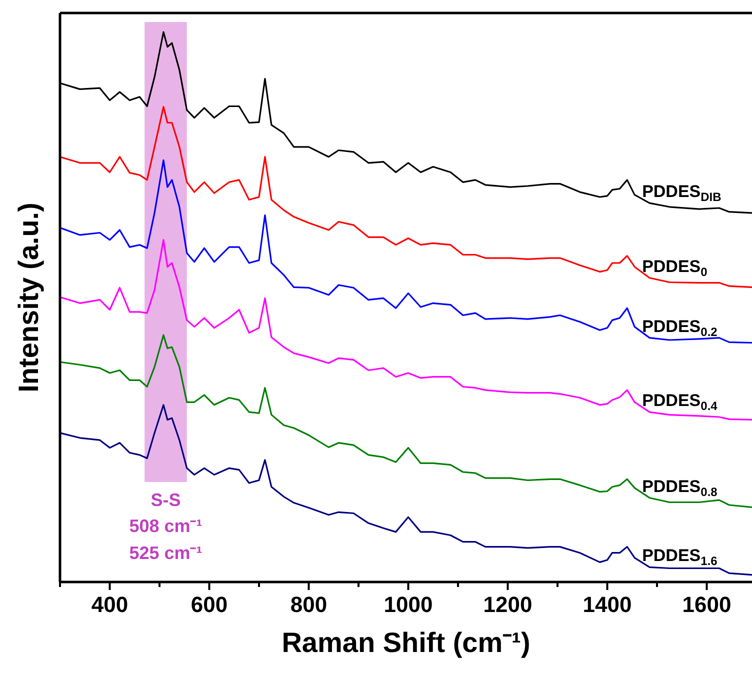 The width and height of the screenshot is (752, 673). I want to click on series-label: PDDES$_{1.6}$, so click(680, 557).